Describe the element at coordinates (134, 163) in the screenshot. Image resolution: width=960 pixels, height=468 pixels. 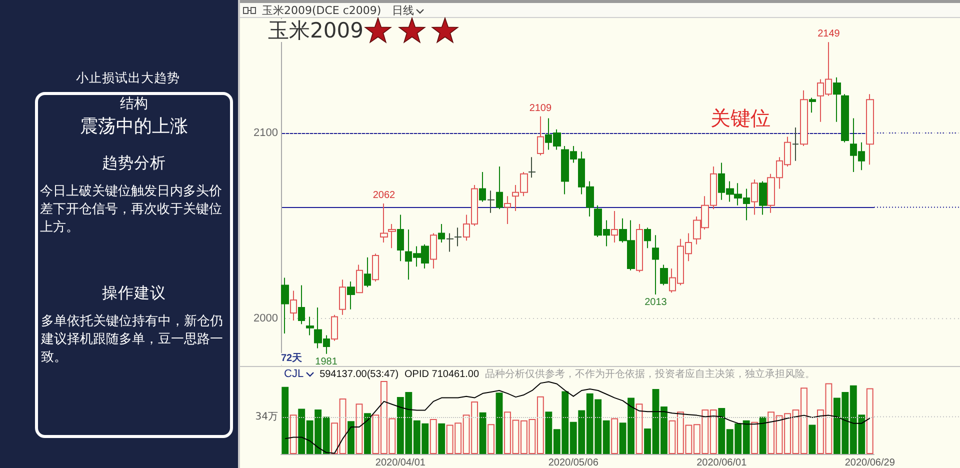
I see `text: 趋势分析` at that location.